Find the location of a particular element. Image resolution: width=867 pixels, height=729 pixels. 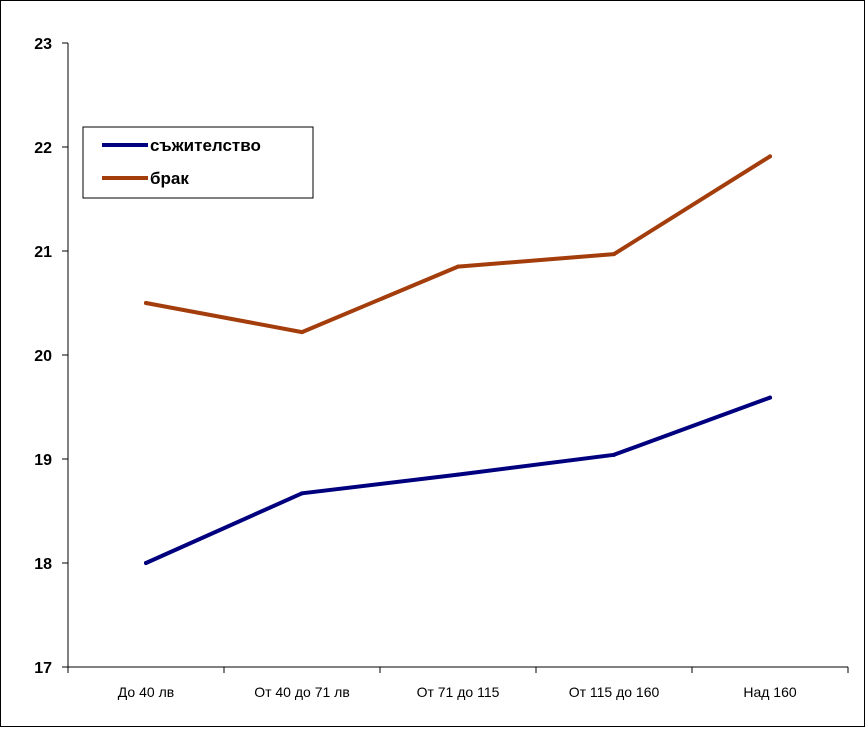

x-tick-label: Над 160 is located at coordinates (770, 692).